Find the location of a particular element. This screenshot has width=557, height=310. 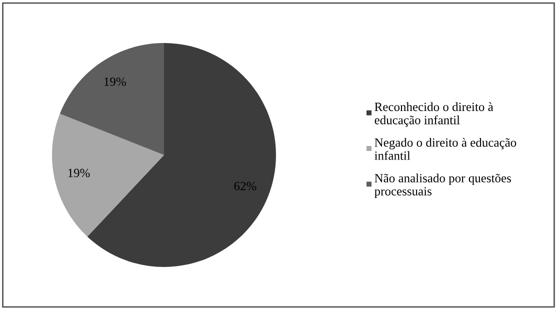

legend-label: Negado o direito à educação infantil is located at coordinates (445, 149).